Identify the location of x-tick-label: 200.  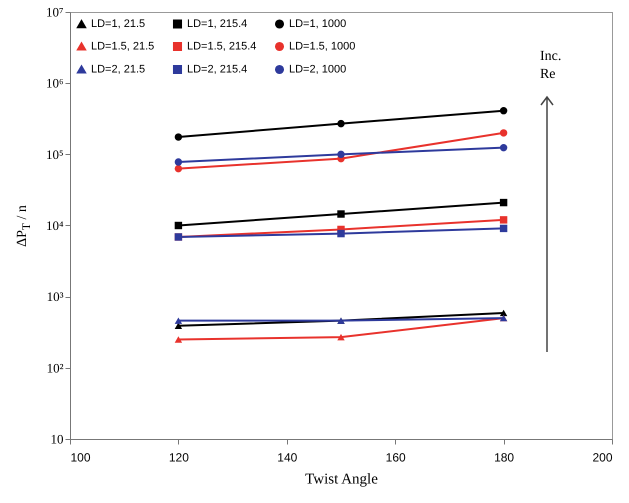
(602, 457).